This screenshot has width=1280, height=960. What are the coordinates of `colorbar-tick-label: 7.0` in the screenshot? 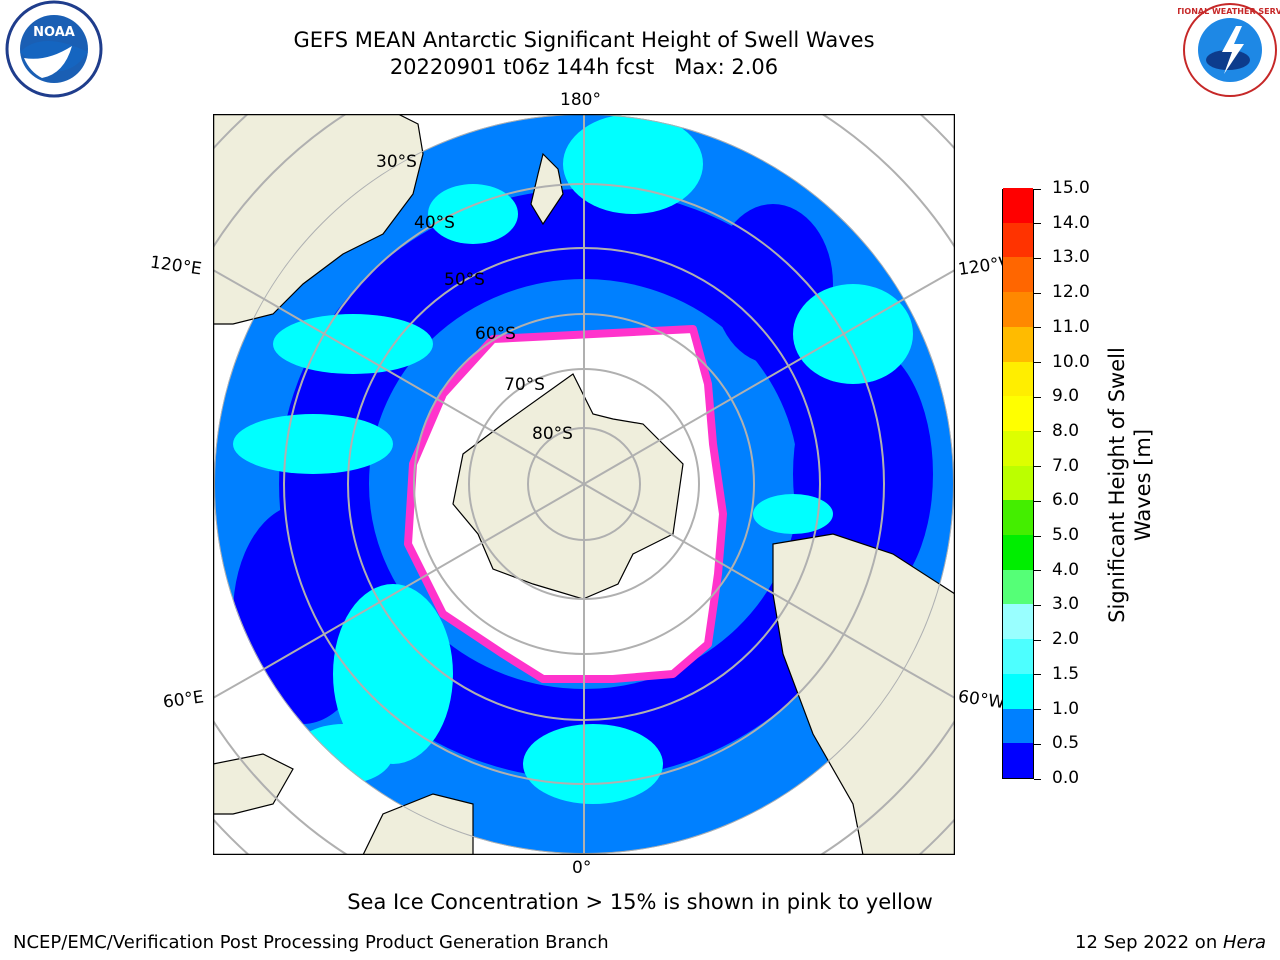 It's located at (1066, 465).